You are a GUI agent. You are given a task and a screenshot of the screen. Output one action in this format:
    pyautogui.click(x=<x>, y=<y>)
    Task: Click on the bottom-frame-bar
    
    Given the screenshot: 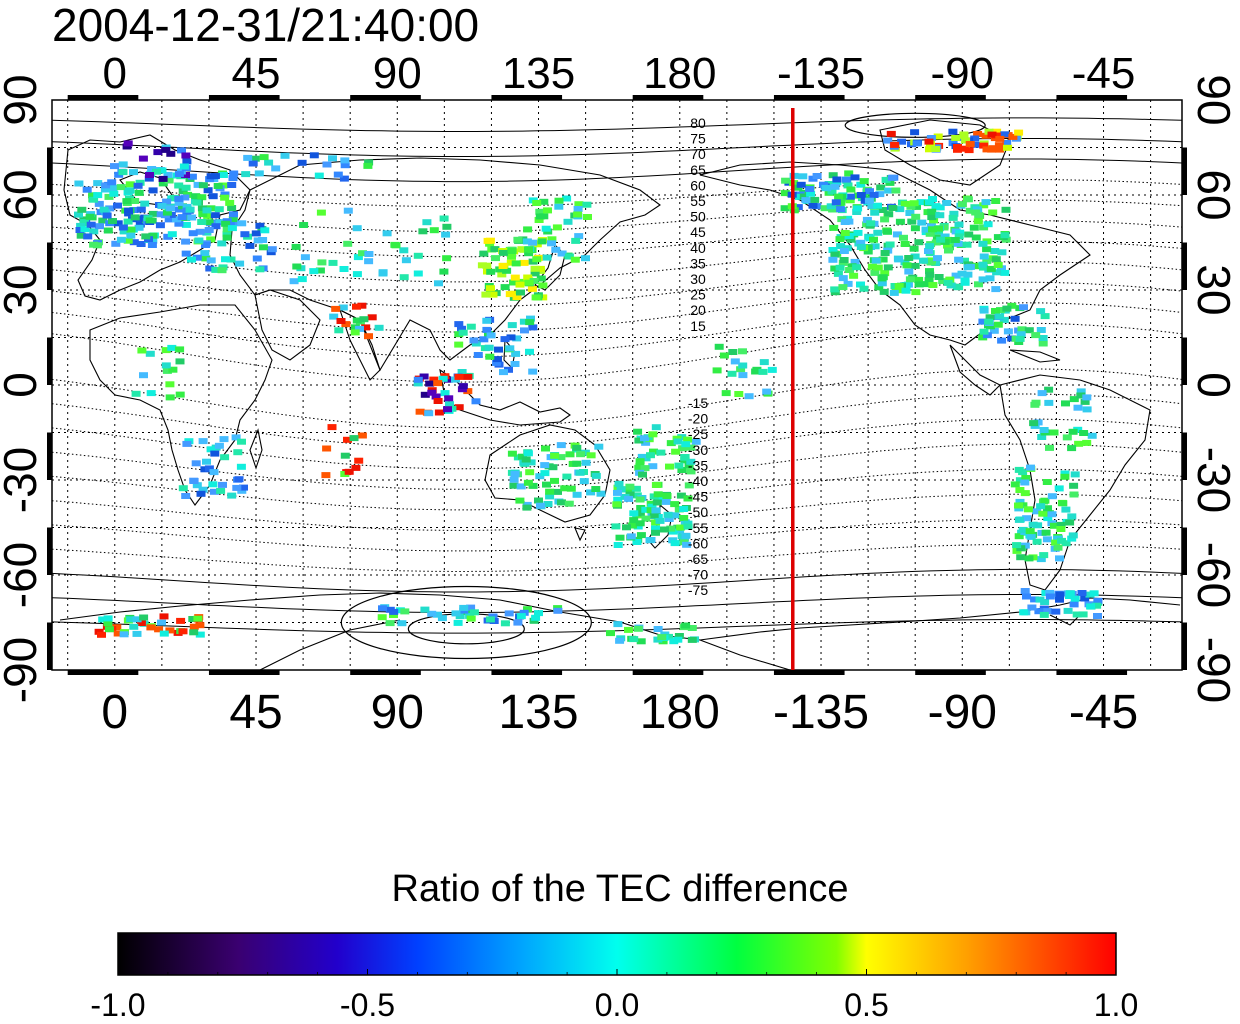 What is the action you would take?
    pyautogui.click(x=244, y=672)
    